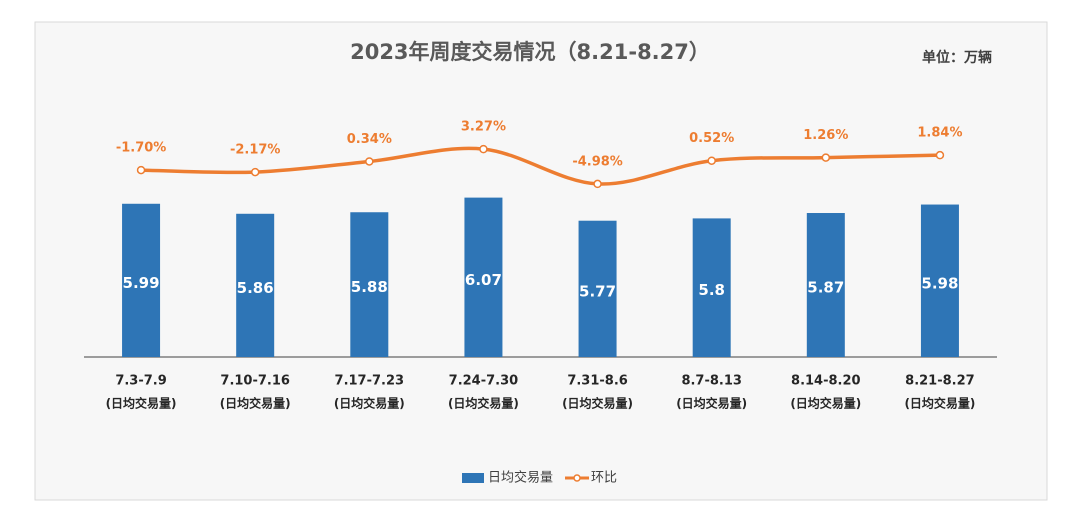  Describe the element at coordinates (473, 478) in the screenshot. I see `legend-swatch` at that location.